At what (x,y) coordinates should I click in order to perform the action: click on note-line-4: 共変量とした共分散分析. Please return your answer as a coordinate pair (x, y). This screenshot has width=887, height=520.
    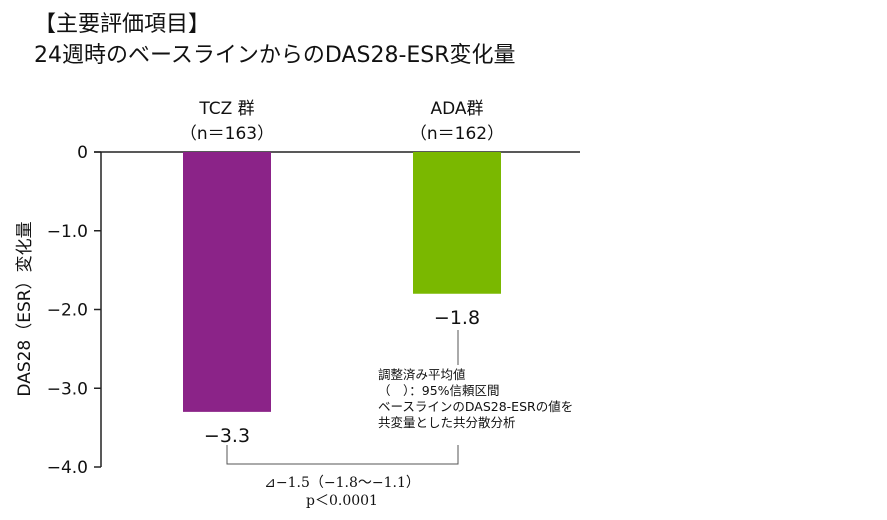
    Looking at the image, I should click on (447, 422).